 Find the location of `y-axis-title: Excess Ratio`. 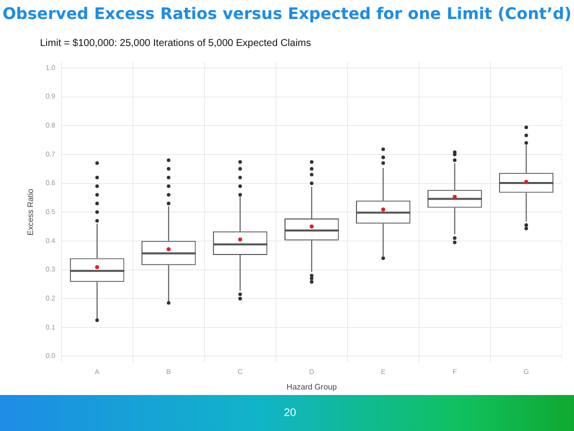

y-axis-title: Excess Ratio is located at coordinates (31, 212).